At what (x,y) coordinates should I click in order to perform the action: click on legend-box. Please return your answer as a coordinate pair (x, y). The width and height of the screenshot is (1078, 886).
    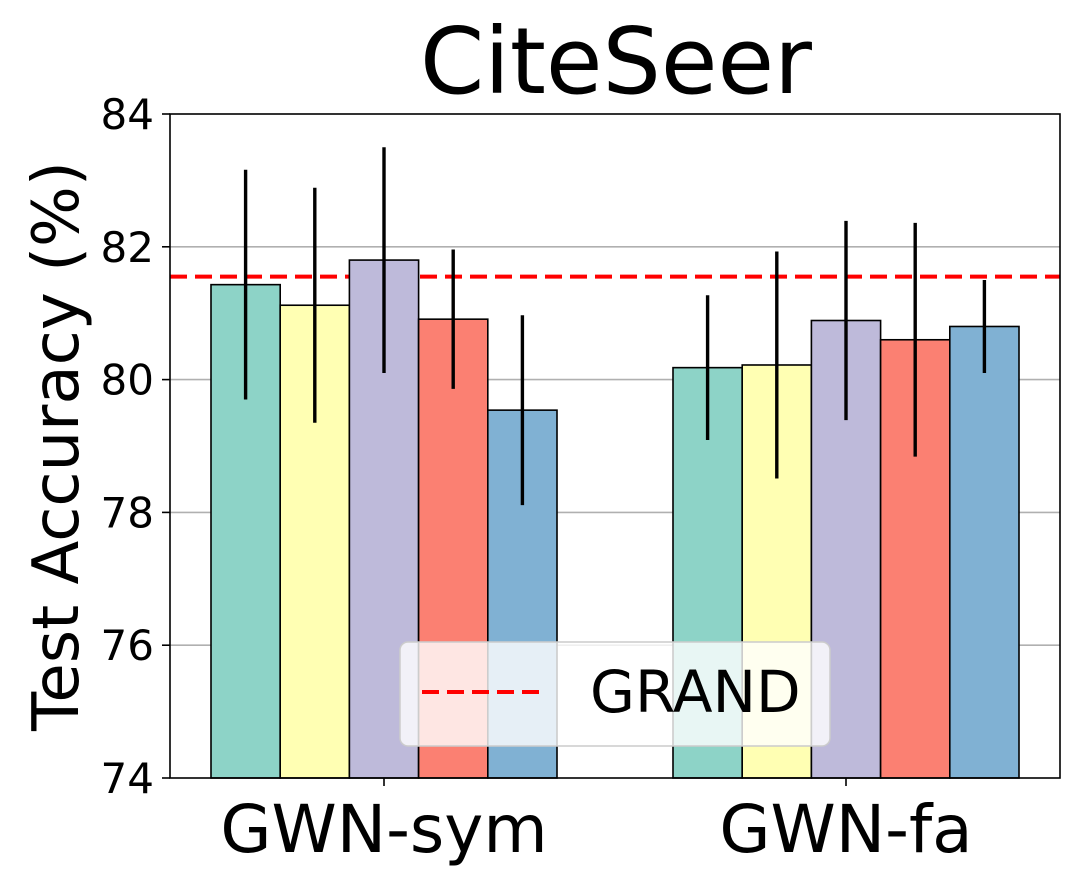
    Looking at the image, I should click on (615, 694).